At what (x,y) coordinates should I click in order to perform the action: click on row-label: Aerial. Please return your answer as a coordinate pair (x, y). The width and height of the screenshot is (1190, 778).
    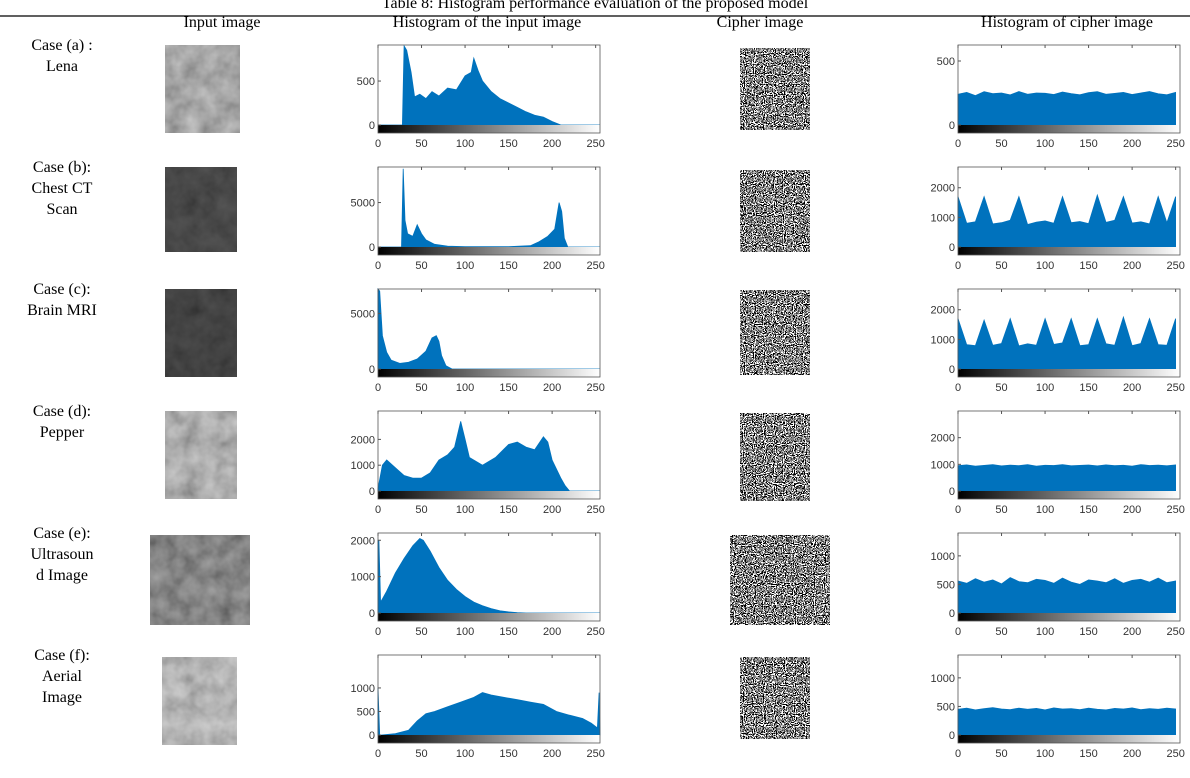
    Looking at the image, I should click on (62, 676).